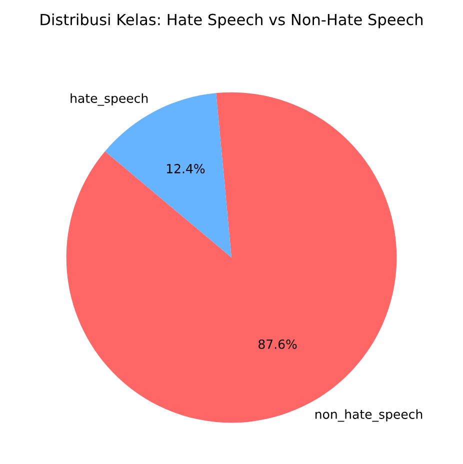 Image resolution: width=463 pixels, height=464 pixels. Describe the element at coordinates (185, 169) in the screenshot. I see `data-label: 12.4%` at that location.